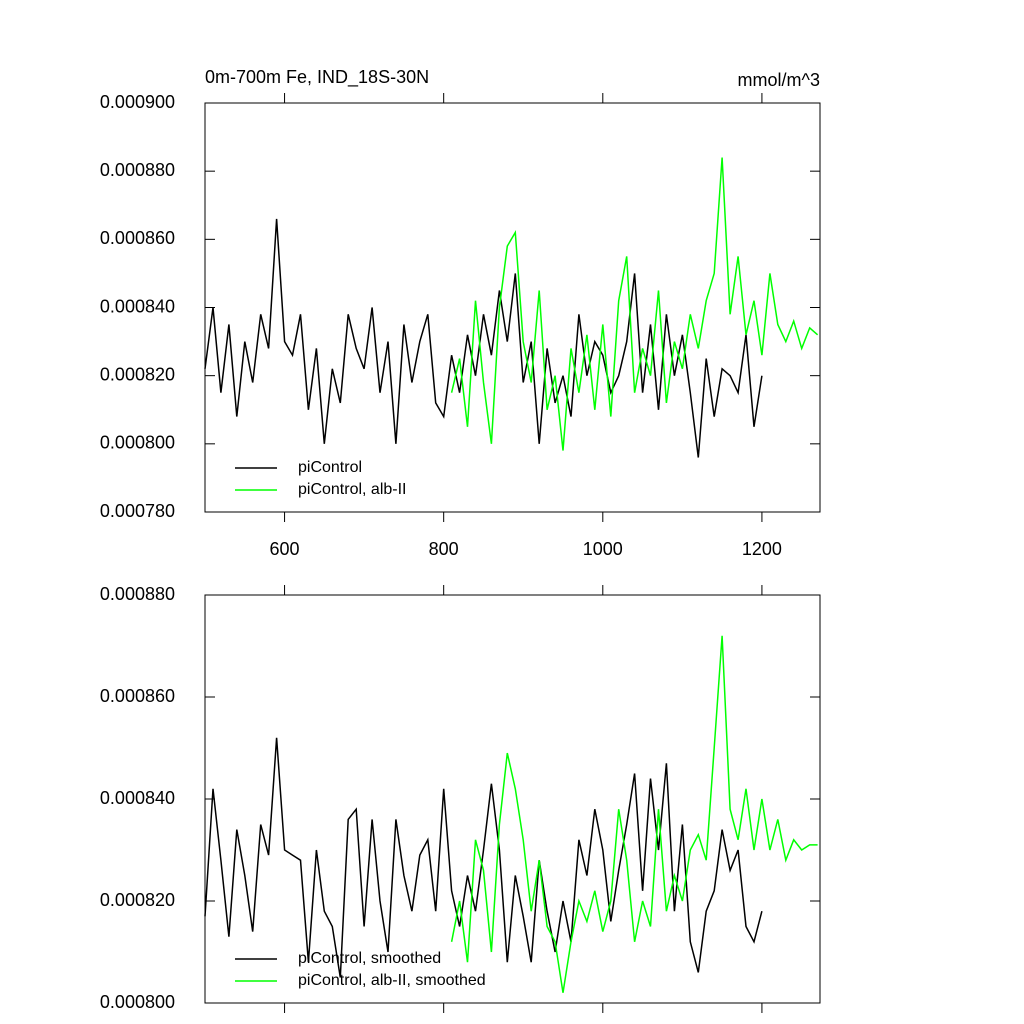  I want to click on legend-label: piControl, so click(330, 467).